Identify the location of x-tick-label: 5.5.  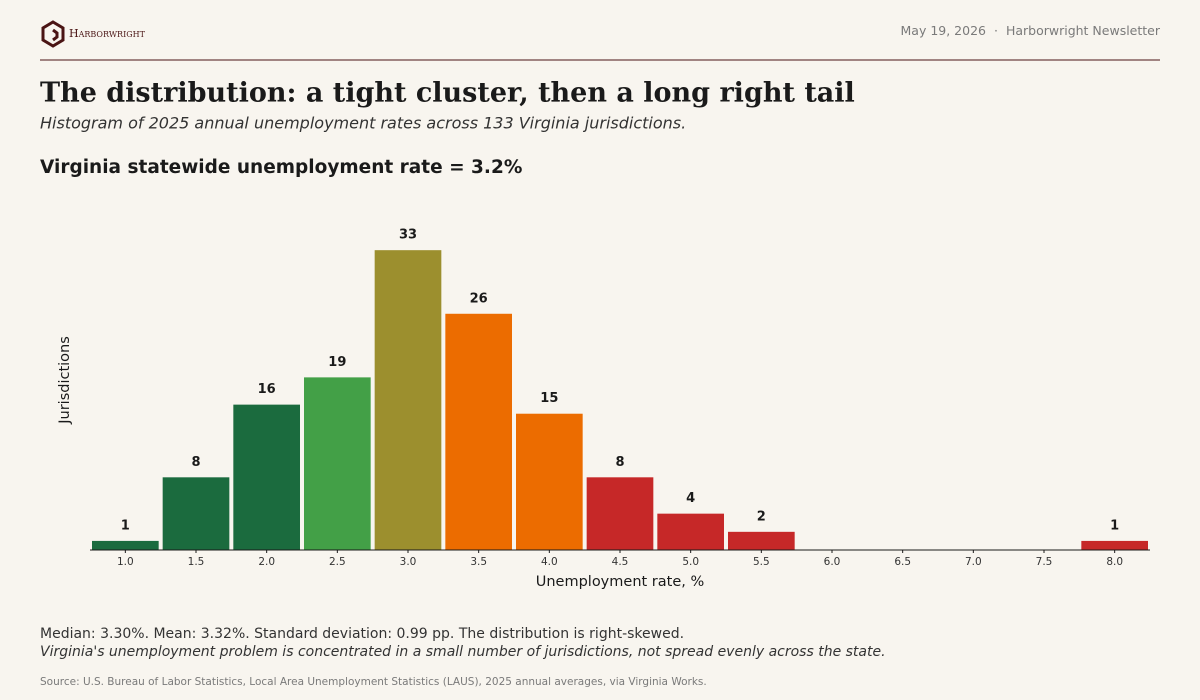
(761, 562).